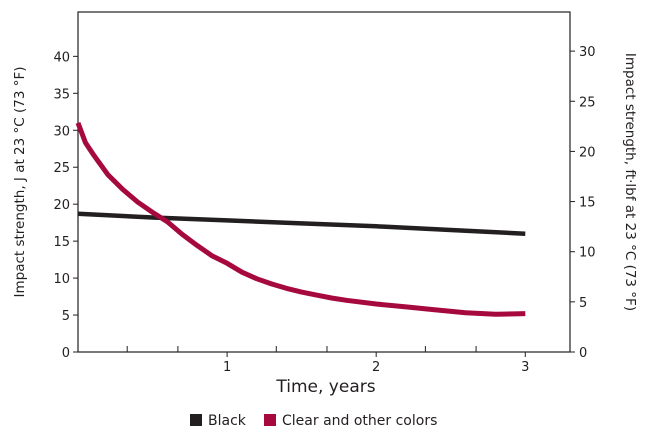 The image size is (645, 432). I want to click on y-left-tick-label: 15, so click(61, 242).